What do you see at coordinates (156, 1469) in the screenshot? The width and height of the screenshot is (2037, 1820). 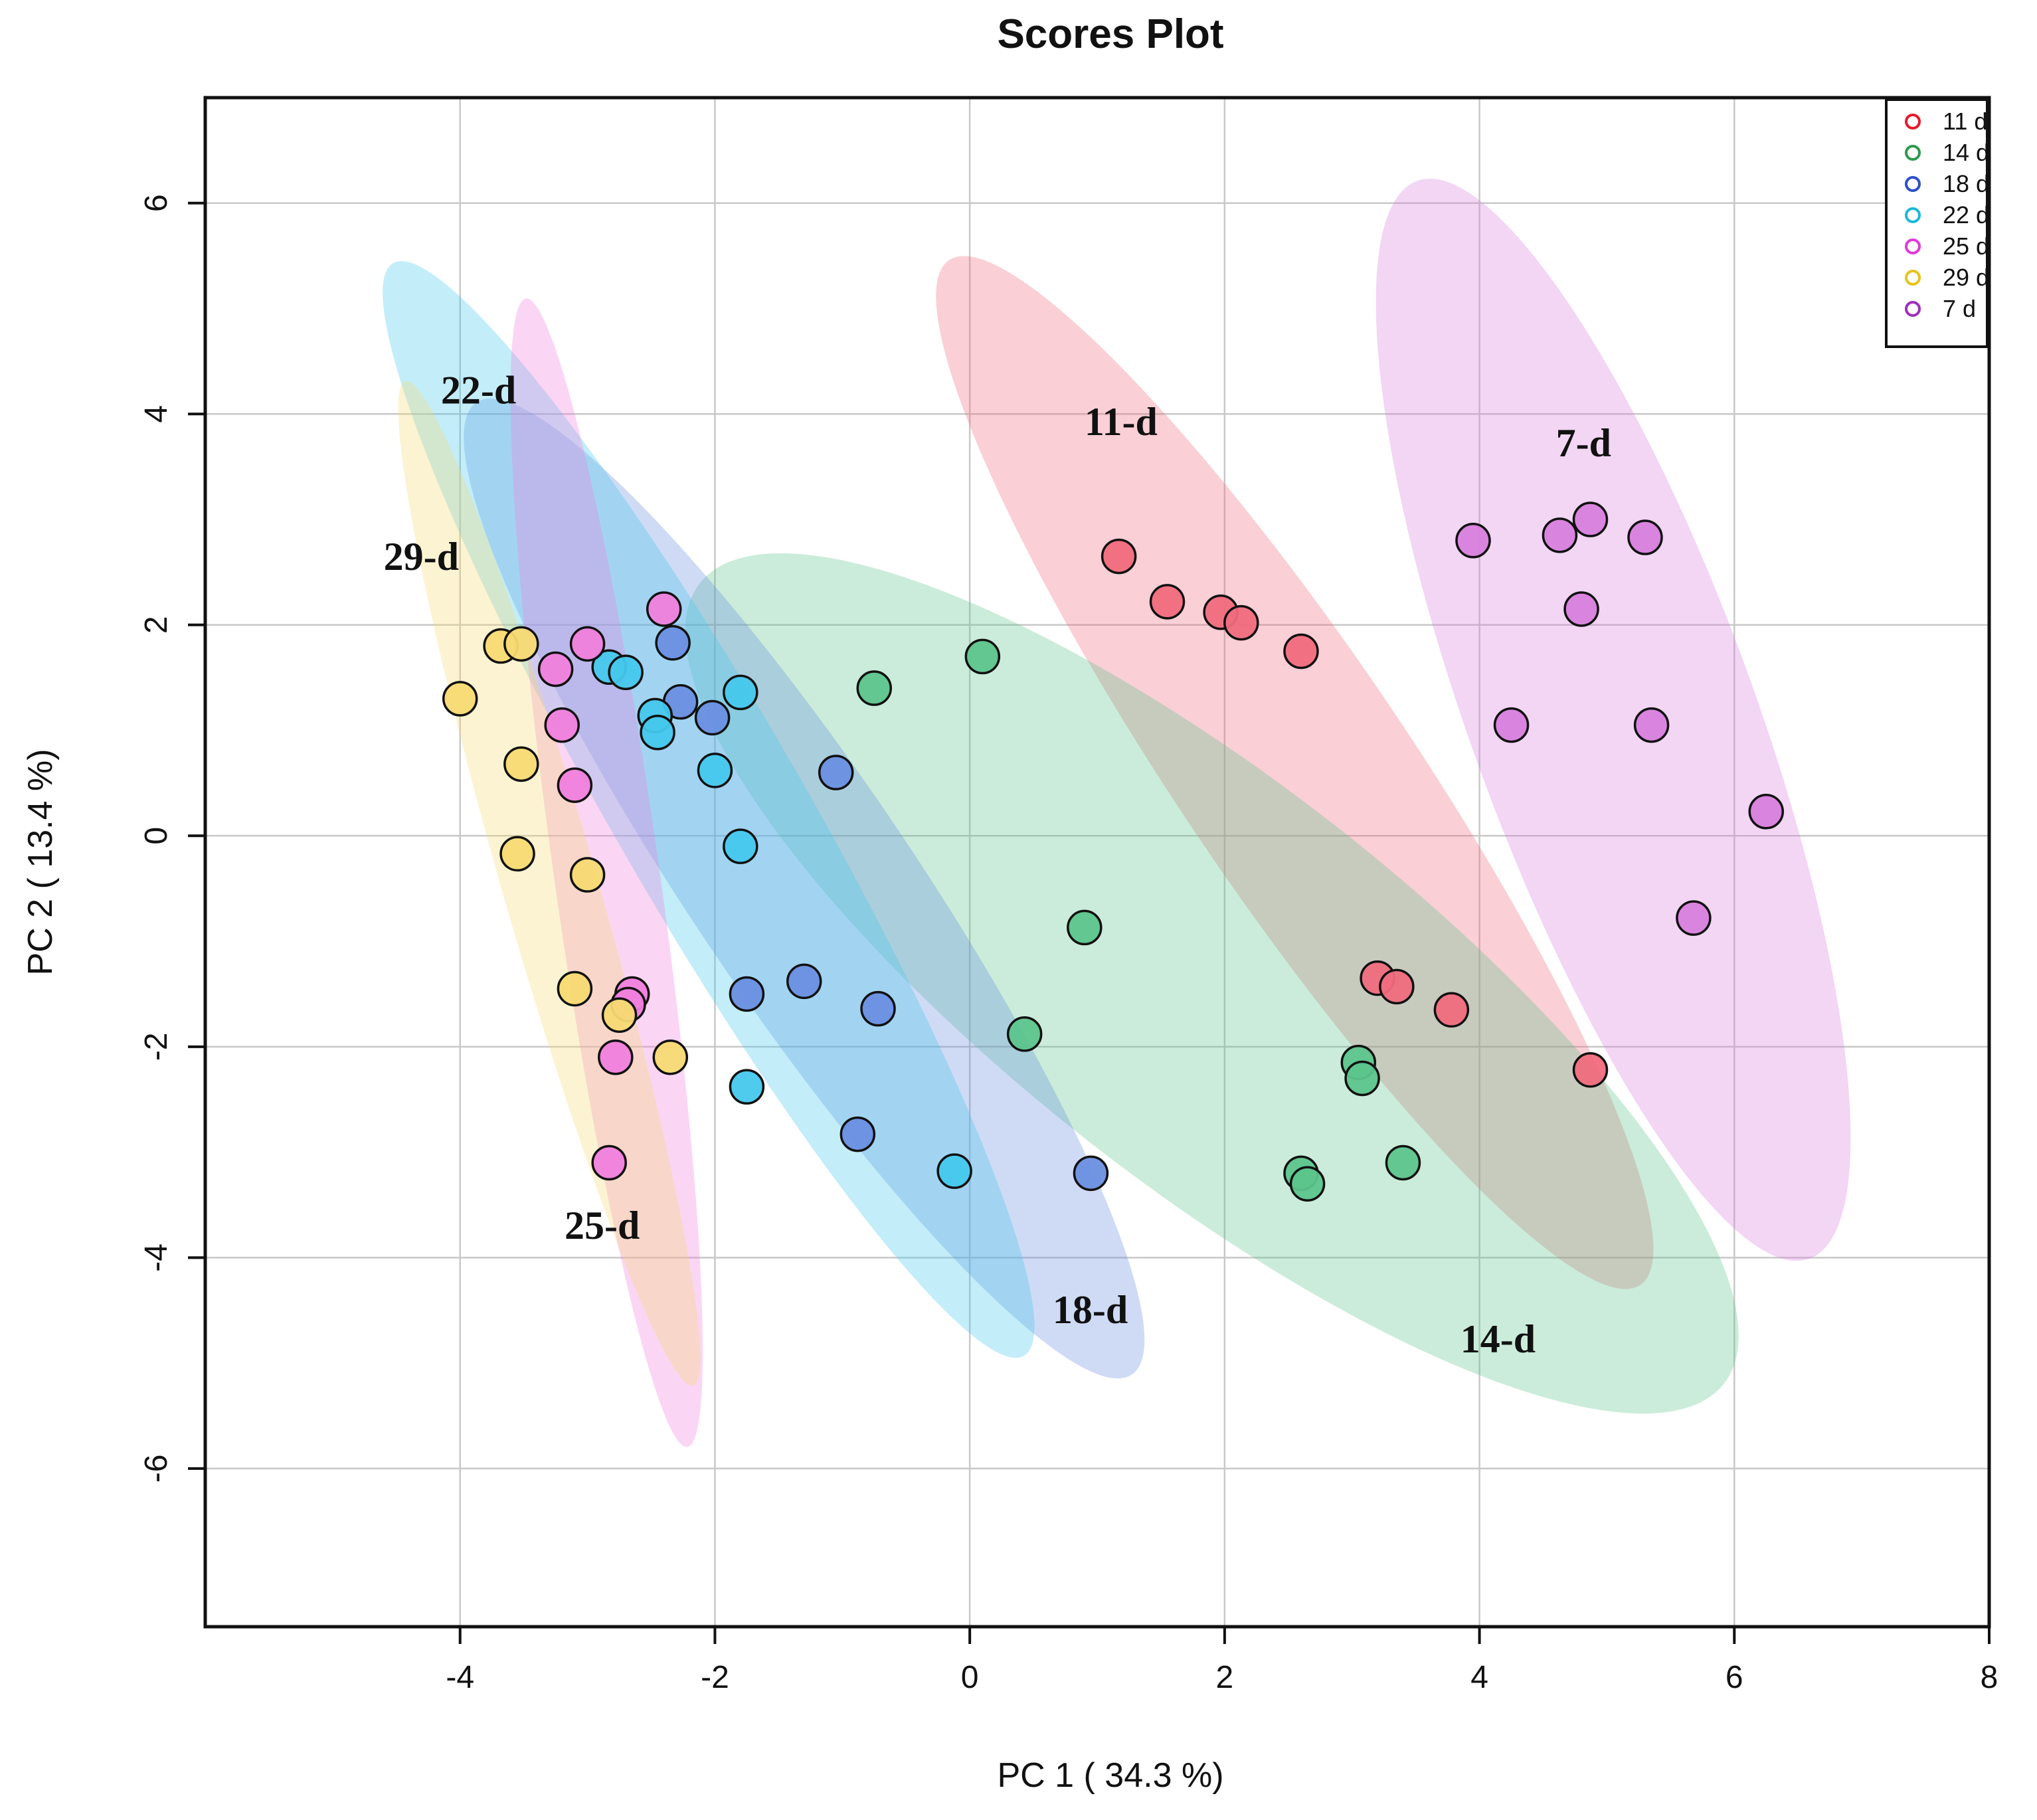 I see `y-tick-label-0: -6` at bounding box center [156, 1469].